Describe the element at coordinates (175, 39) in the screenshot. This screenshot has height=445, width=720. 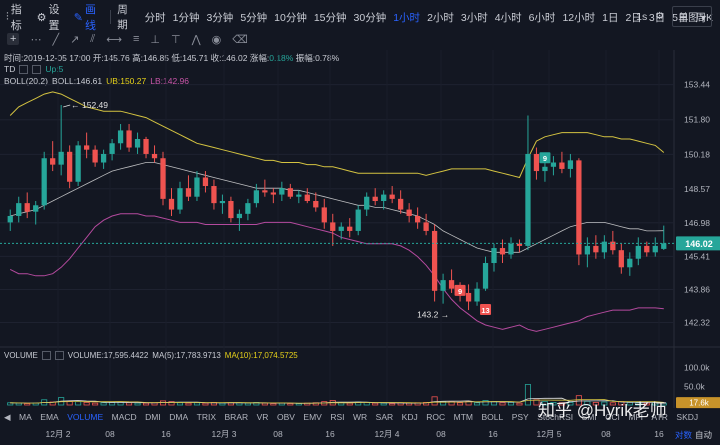
I see `text-tool-icon: ⊤` at that location.